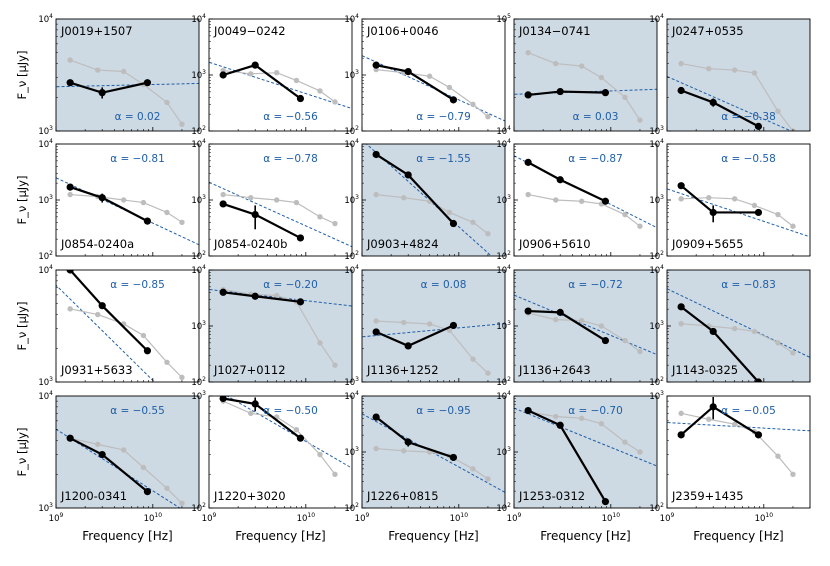  What do you see at coordinates (107, 200) in the screenshot?
I see `panel-J0854-0240a: 10² 10³ 10⁴ J0854-0240a α = −0.81 F_ν [μJy]` at bounding box center [107, 200].